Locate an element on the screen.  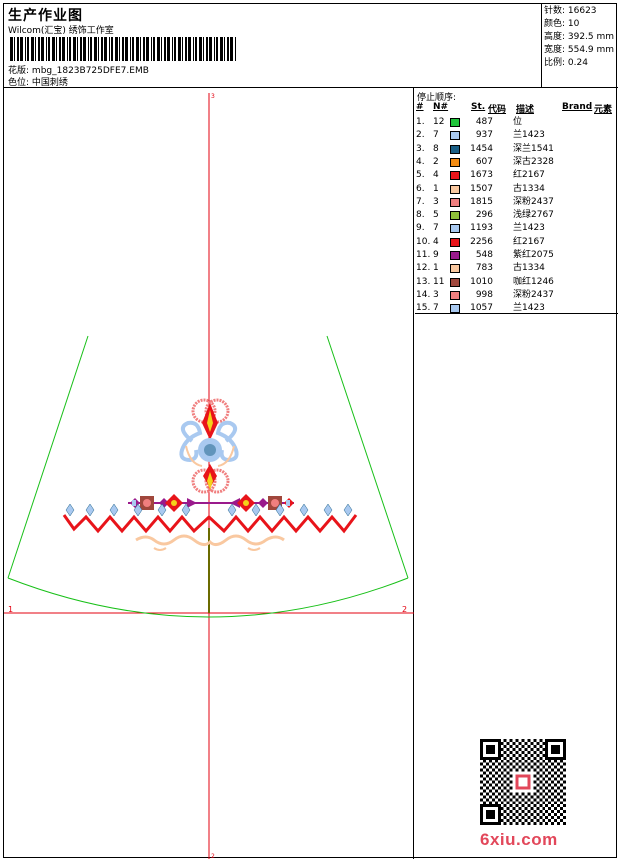
garment-outline-right is located at coordinates (367, 457).